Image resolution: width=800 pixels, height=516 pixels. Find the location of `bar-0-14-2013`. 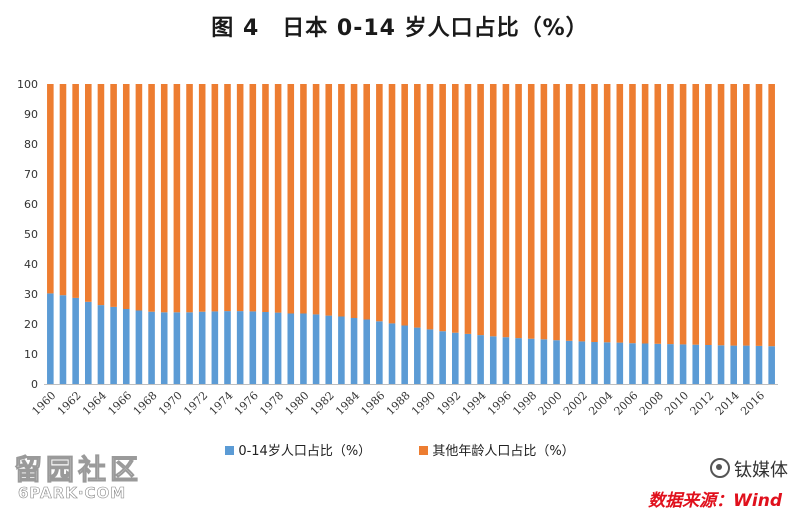

bar-0-14-2013 is located at coordinates (721, 364).